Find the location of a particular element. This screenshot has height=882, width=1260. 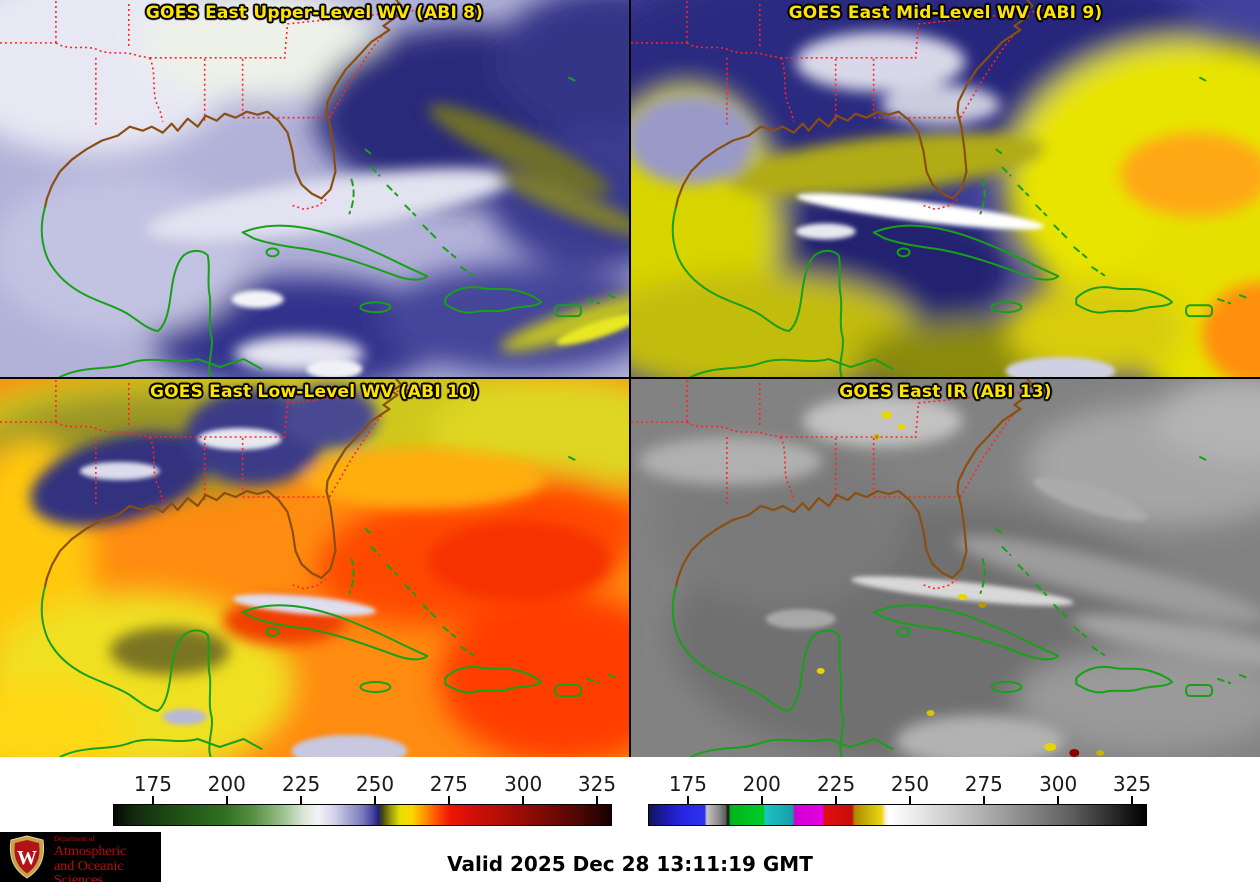

uw-crest-icon: W is located at coordinates (27, 857).